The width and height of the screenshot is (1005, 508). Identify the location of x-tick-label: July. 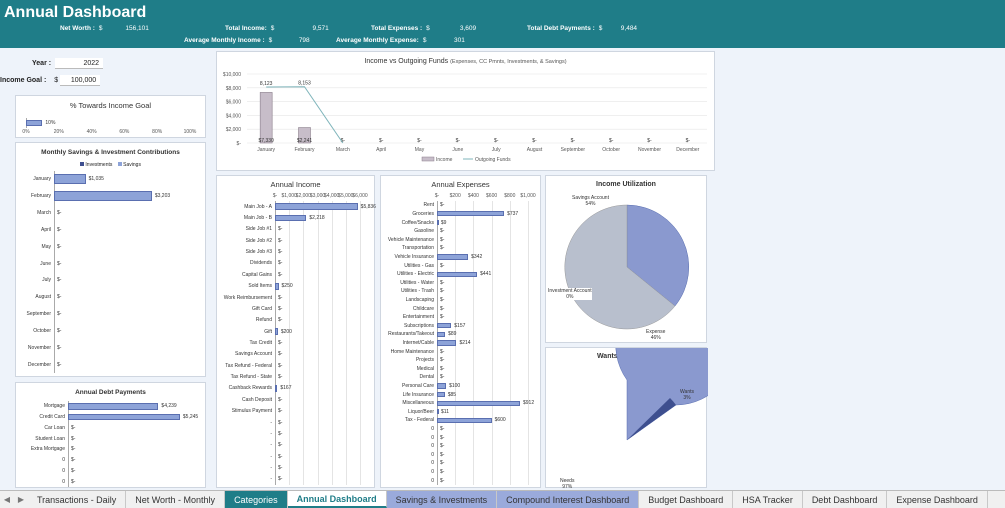
(496, 150).